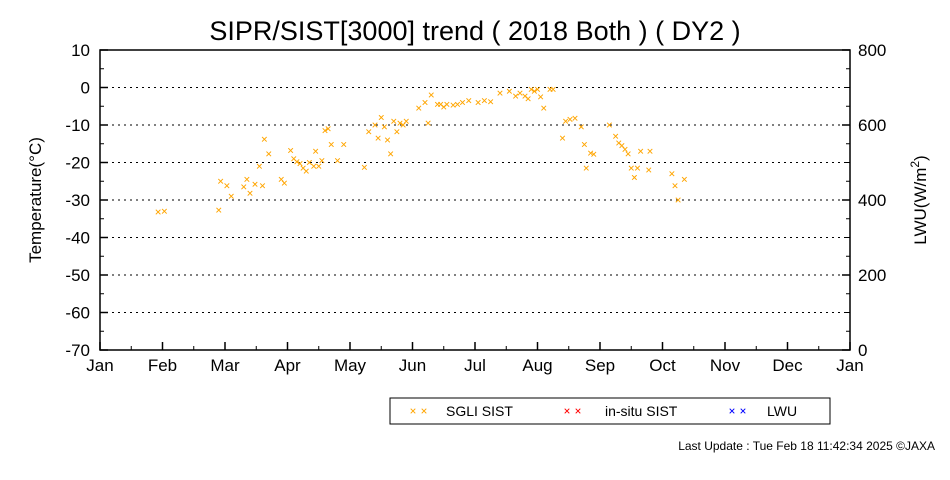  What do you see at coordinates (600, 365) in the screenshot?
I see `x-tick-label-8: Sep` at bounding box center [600, 365].